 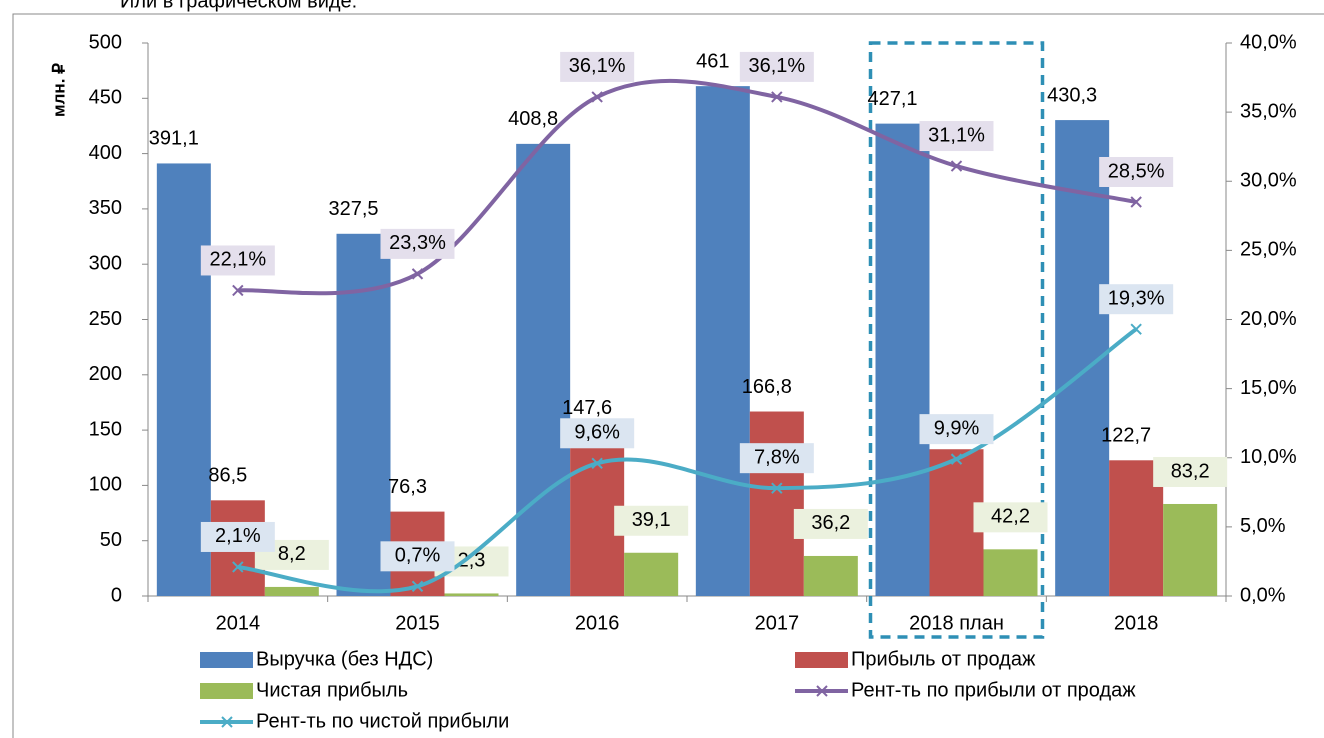 What do you see at coordinates (344, 659) in the screenshot?
I see `legend-label: Выручка (без НДС)` at bounding box center [344, 659].